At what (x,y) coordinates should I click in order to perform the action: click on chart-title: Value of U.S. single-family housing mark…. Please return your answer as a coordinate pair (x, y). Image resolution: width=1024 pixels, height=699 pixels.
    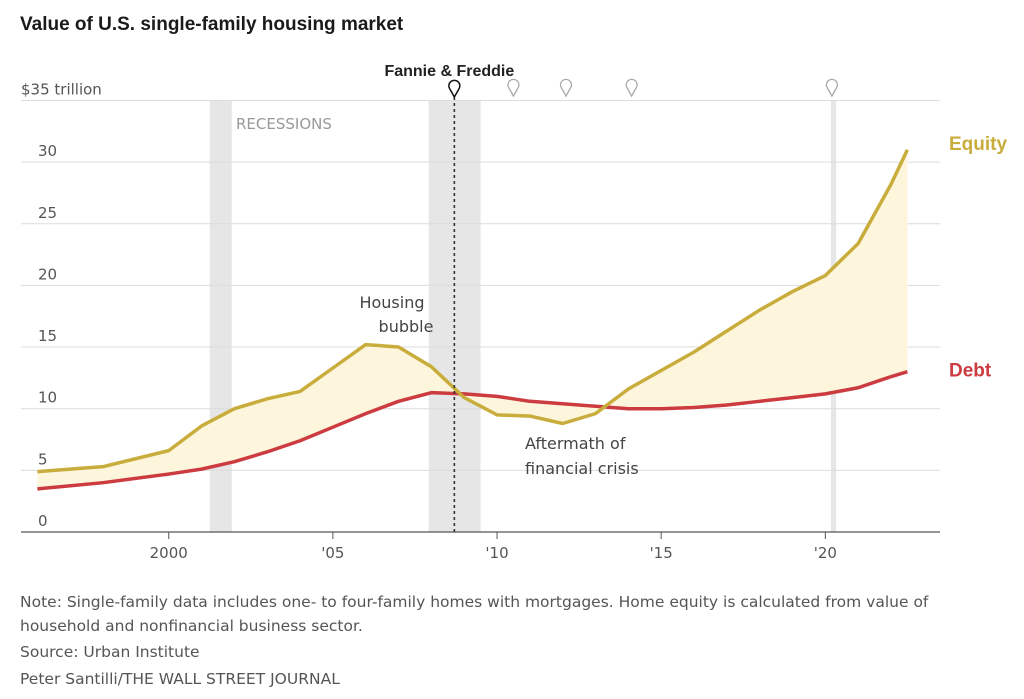
    Looking at the image, I should click on (212, 24).